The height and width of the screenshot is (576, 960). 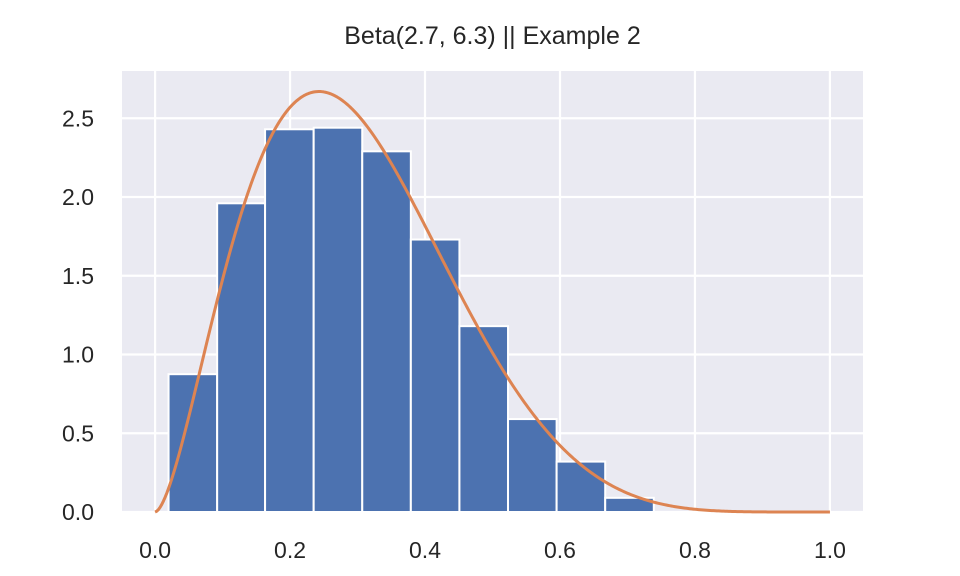 I want to click on x-tick-label: 1.0, so click(x=830, y=550).